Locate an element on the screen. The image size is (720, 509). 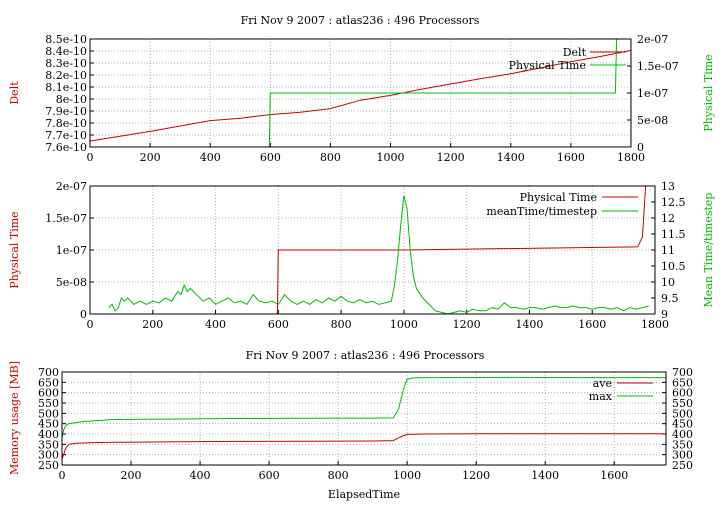
y-left-tick-label: 7.6e-10 is located at coordinates (66, 147).